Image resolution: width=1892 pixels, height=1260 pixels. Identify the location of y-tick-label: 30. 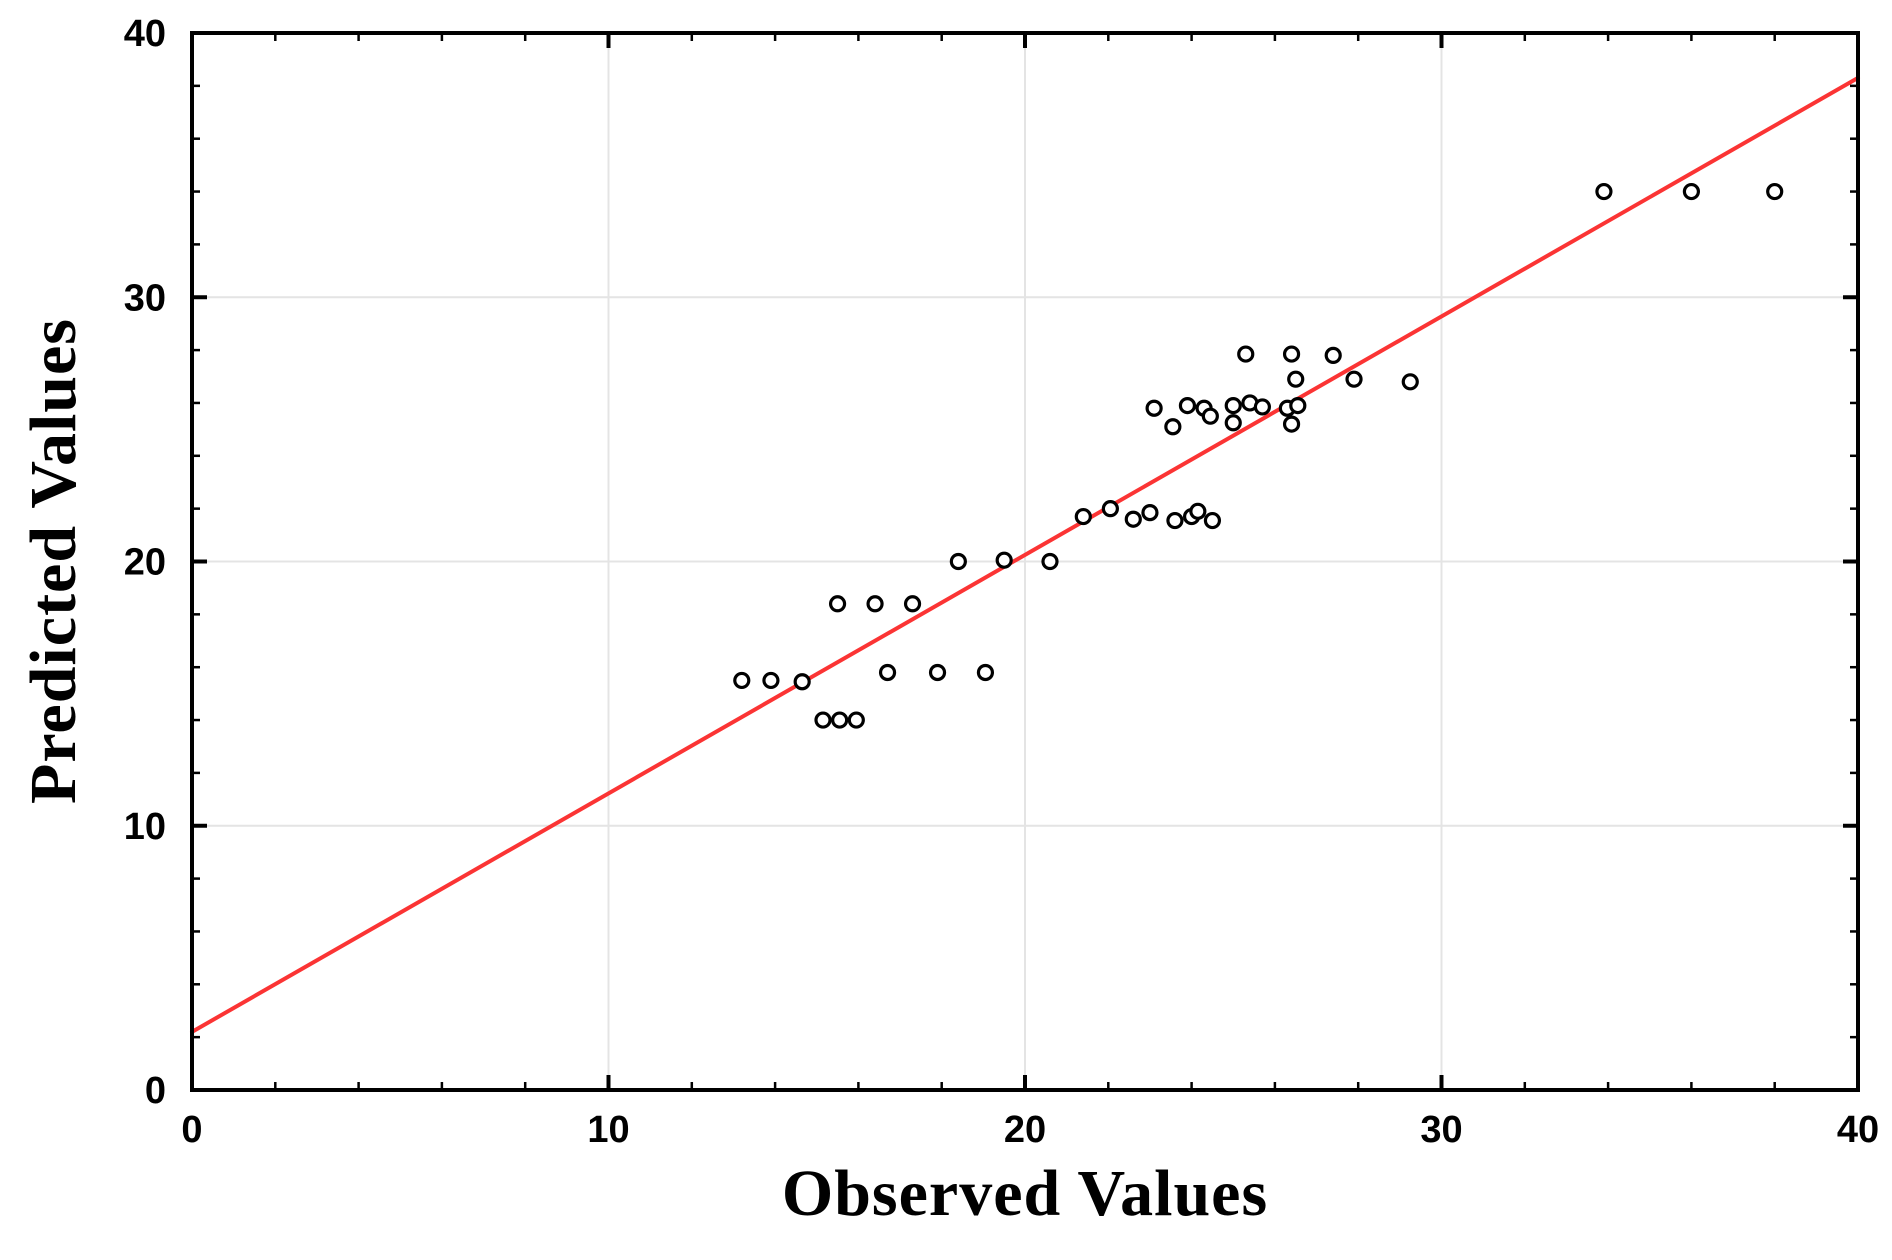
(145, 298).